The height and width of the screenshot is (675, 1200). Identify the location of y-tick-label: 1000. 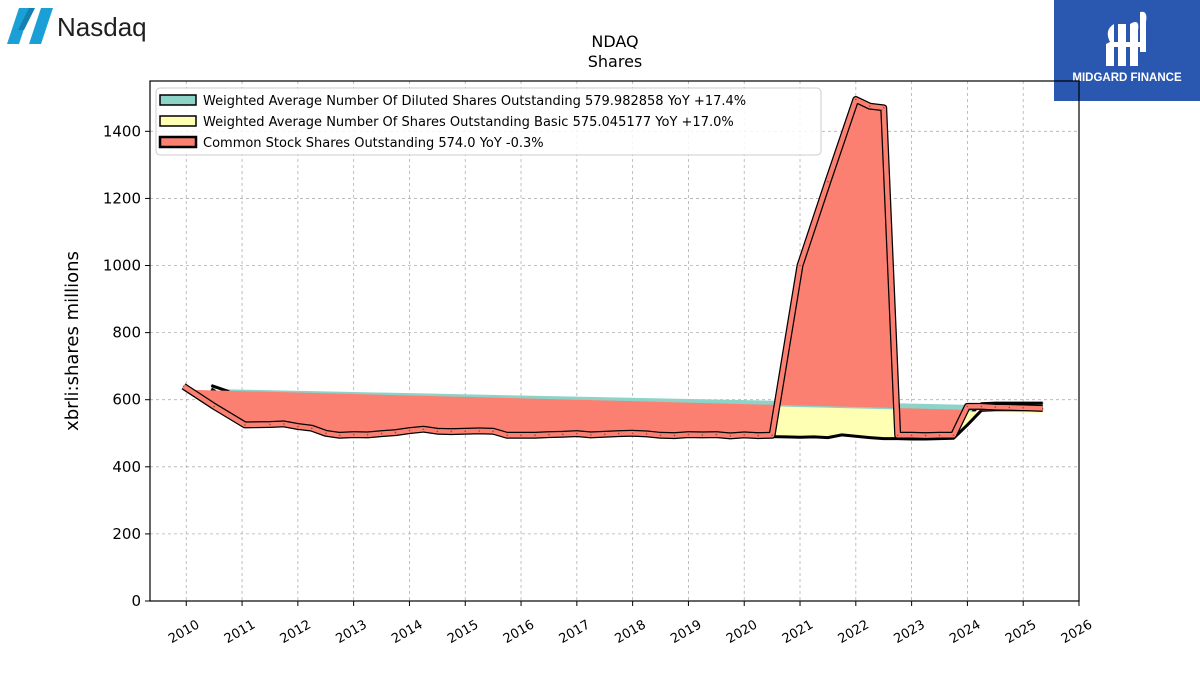
(122, 266).